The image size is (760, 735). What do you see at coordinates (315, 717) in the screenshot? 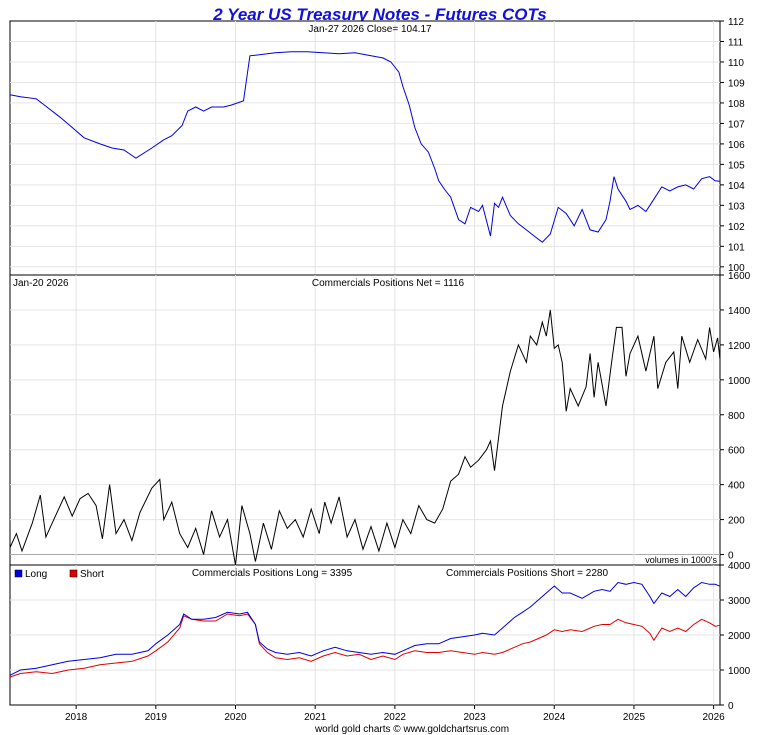
I see `x-tick-label: 2021` at bounding box center [315, 717].